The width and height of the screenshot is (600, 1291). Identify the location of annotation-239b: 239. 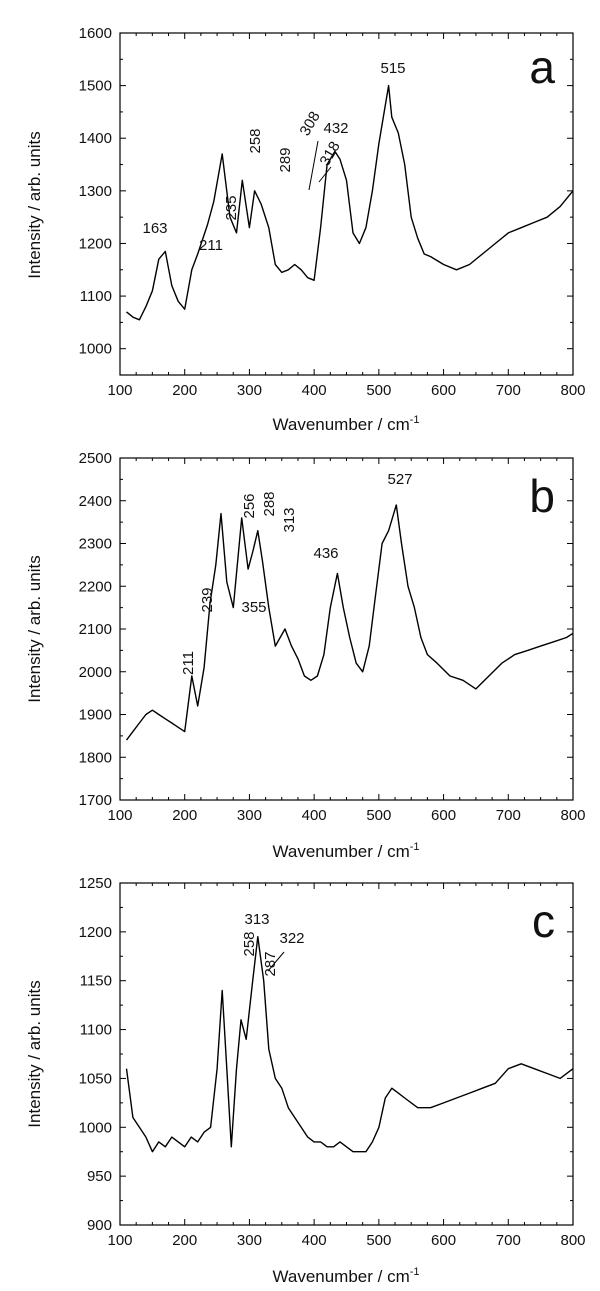
(207, 599).